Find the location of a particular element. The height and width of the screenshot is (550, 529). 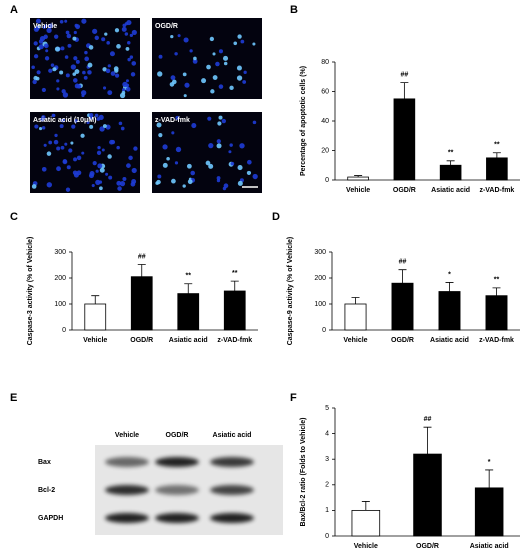

y-tick-label: 3 is located at coordinates (327, 459).